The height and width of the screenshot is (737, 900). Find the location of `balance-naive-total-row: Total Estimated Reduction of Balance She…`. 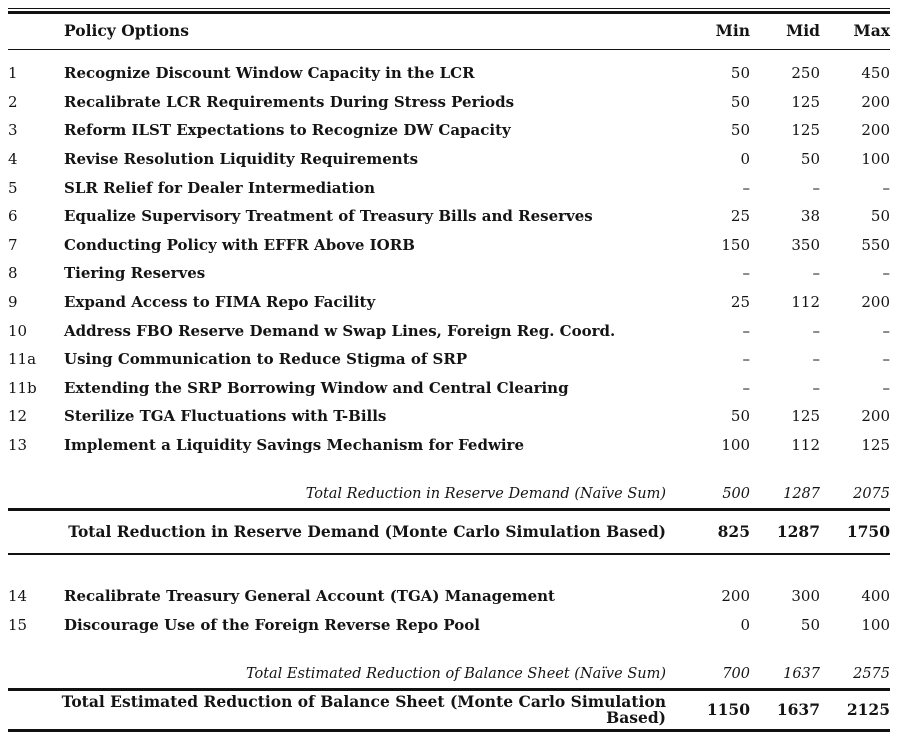

balance-naive-total-row: Total Estimated Reduction of Balance She… is located at coordinates (449, 674).